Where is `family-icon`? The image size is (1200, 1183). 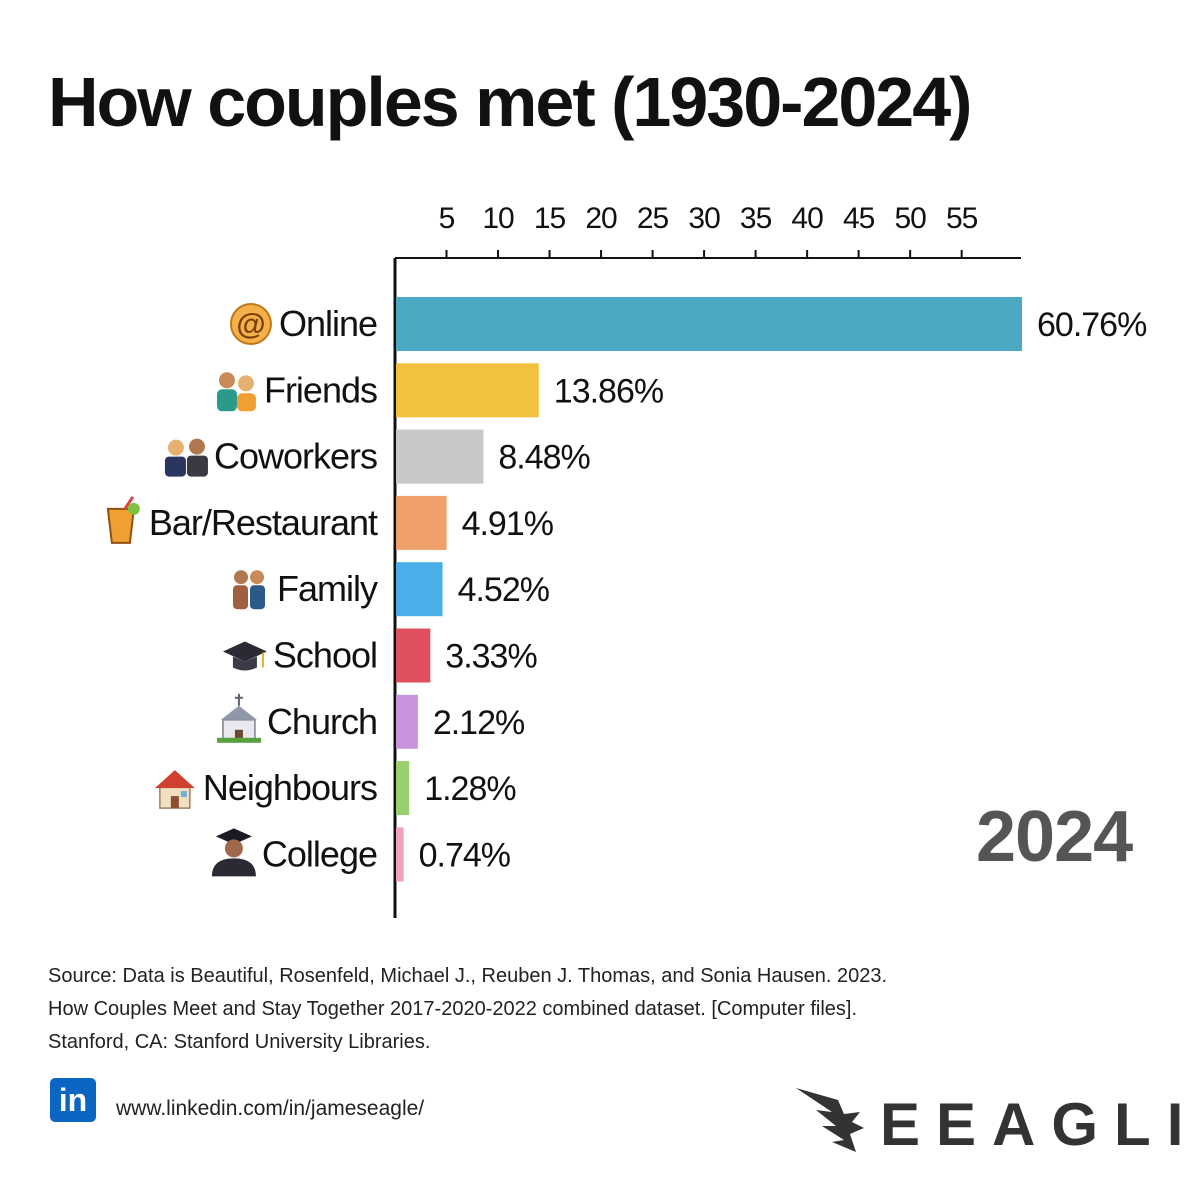 family-icon is located at coordinates (249, 590).